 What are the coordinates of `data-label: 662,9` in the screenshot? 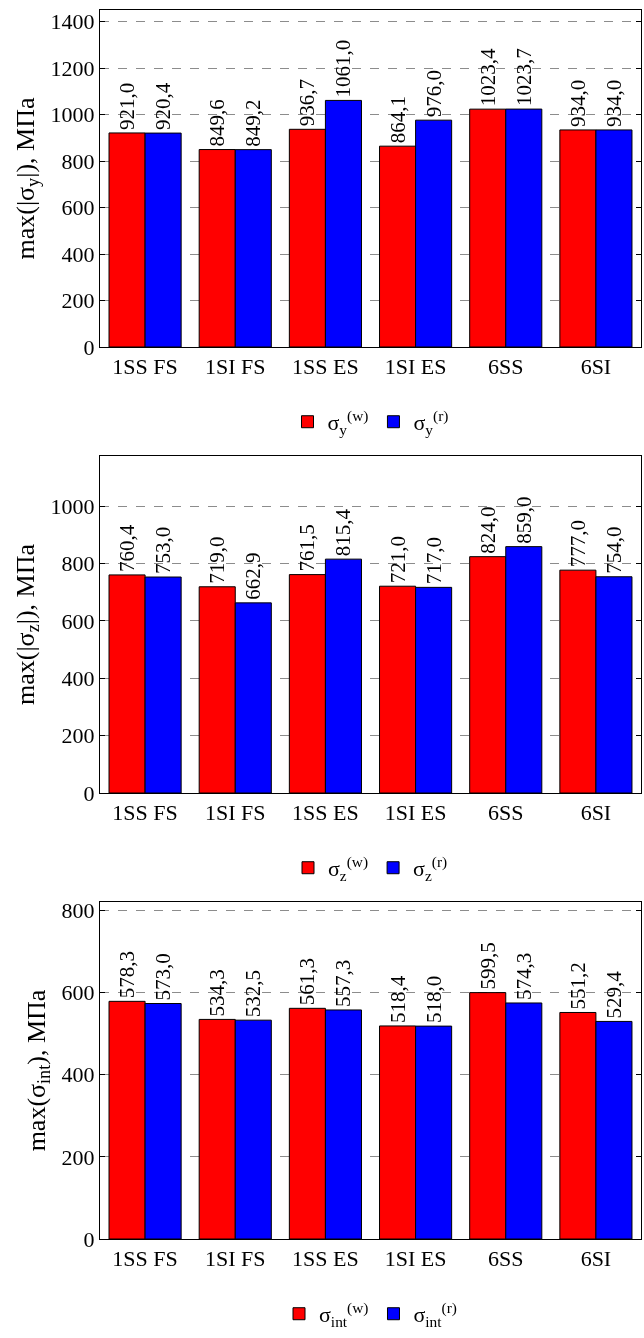 It's located at (253, 576).